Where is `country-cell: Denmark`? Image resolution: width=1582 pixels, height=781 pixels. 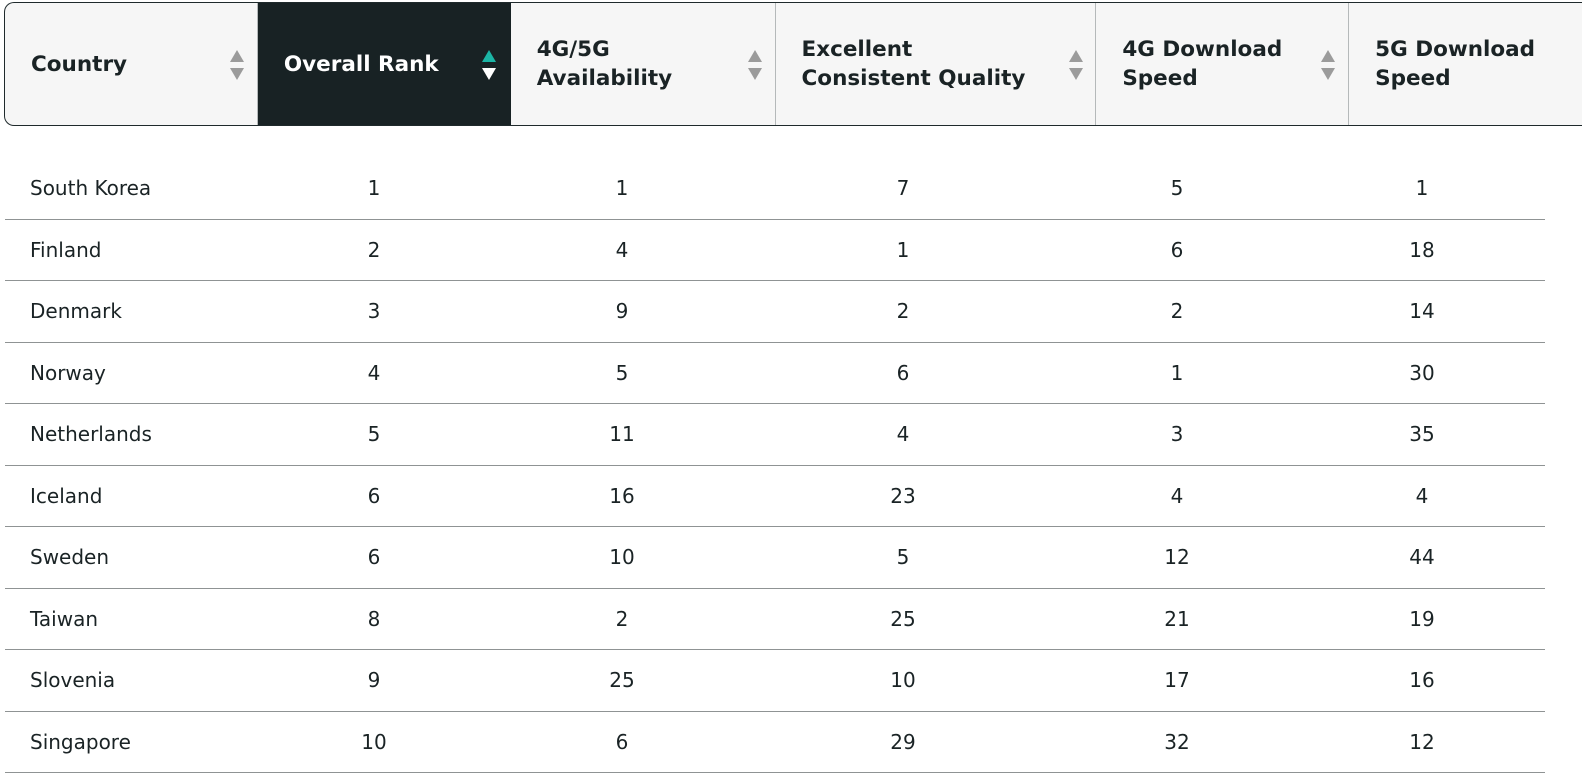
country-cell: Denmark is located at coordinates (76, 311).